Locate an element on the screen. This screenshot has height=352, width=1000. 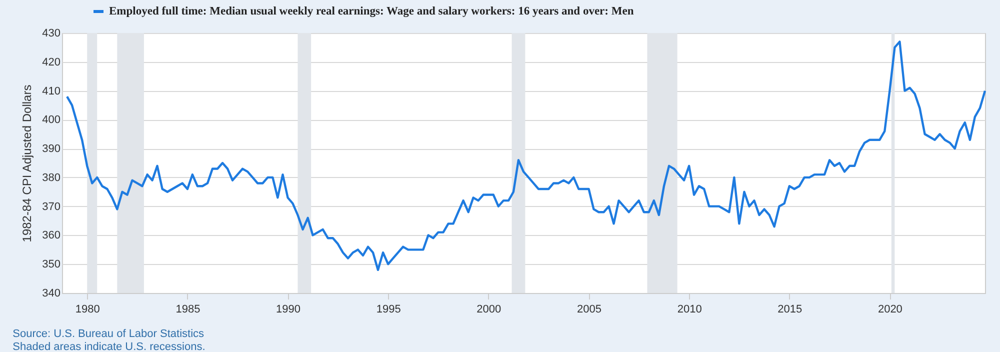
x-tick-label: 2000 is located at coordinates (489, 310).